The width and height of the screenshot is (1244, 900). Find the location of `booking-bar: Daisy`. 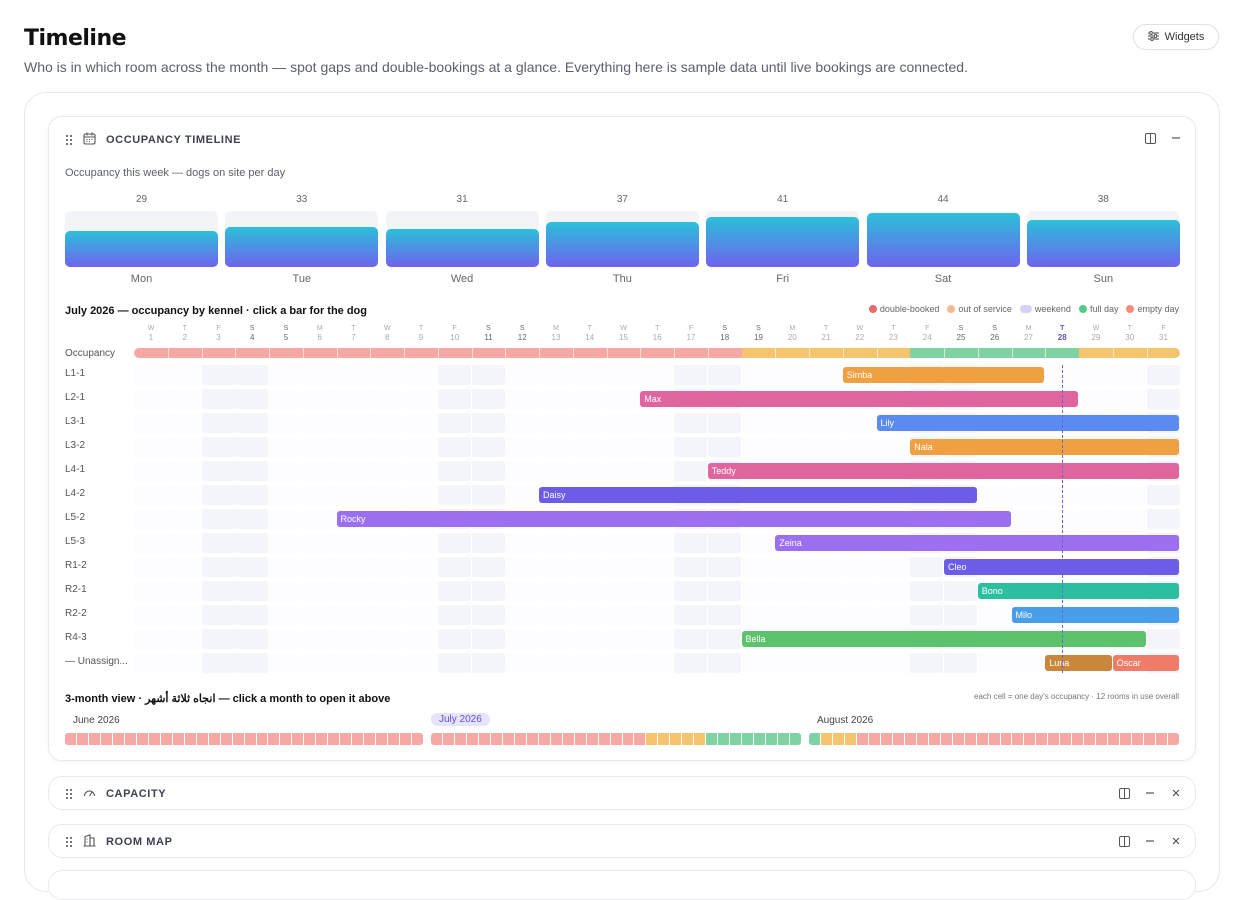

booking-bar: Daisy is located at coordinates (758, 495).